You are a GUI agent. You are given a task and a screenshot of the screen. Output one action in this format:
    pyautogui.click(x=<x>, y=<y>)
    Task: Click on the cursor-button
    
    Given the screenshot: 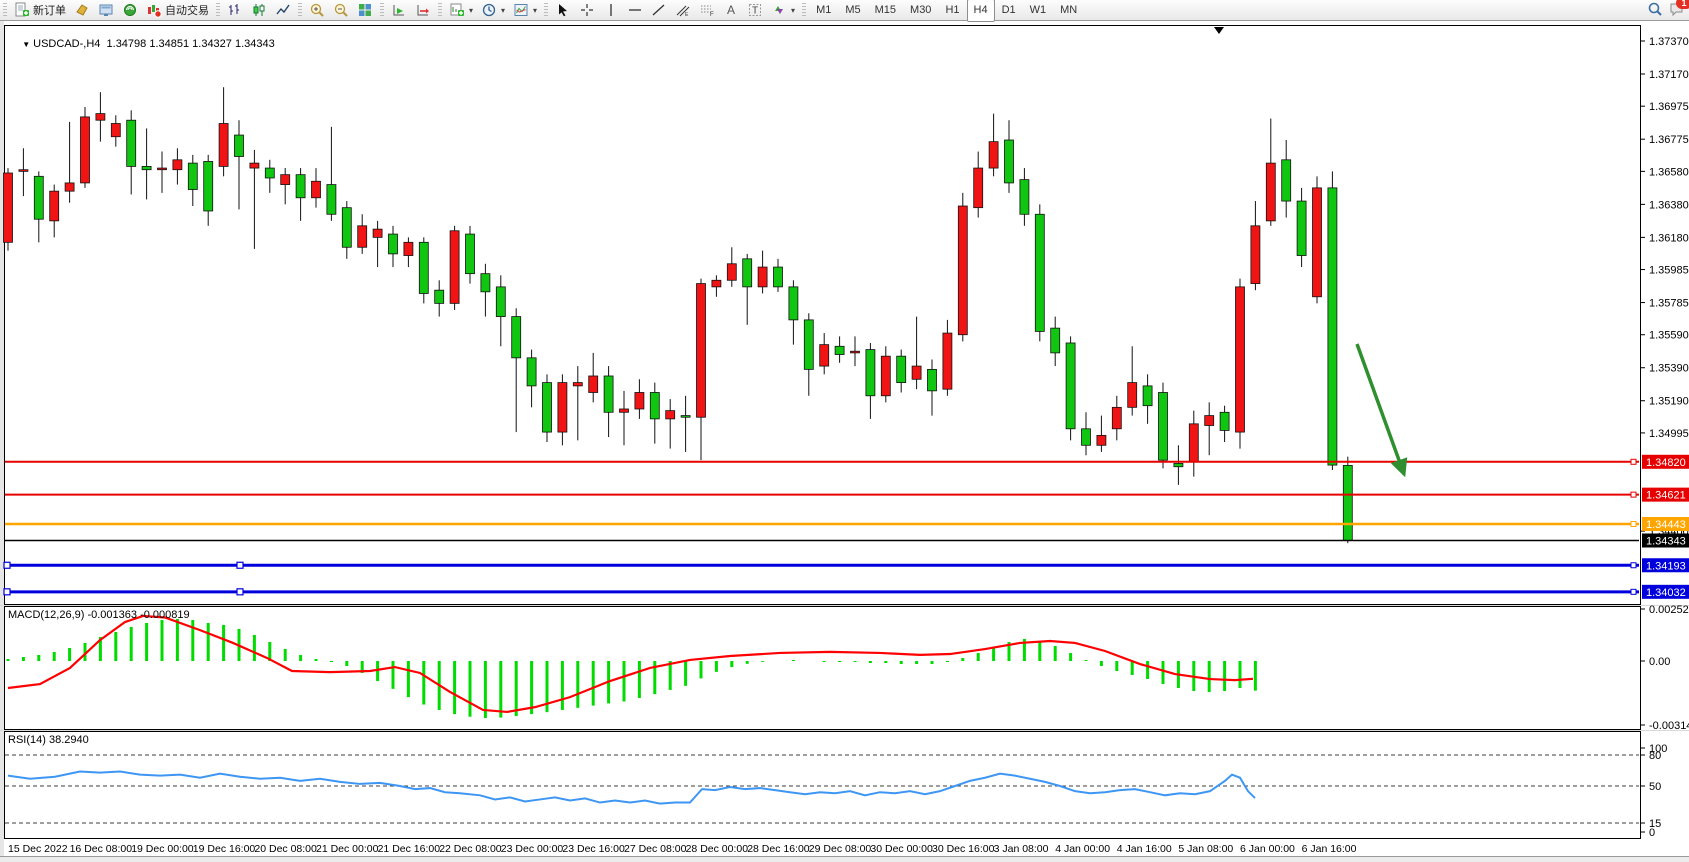 What is the action you would take?
    pyautogui.click(x=563, y=10)
    